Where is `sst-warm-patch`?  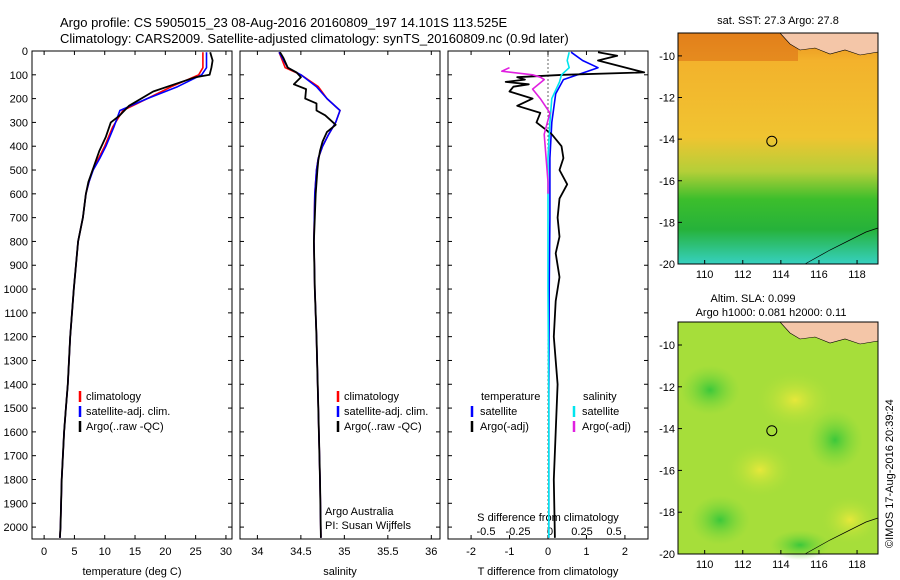 sst-warm-patch is located at coordinates (738, 47).